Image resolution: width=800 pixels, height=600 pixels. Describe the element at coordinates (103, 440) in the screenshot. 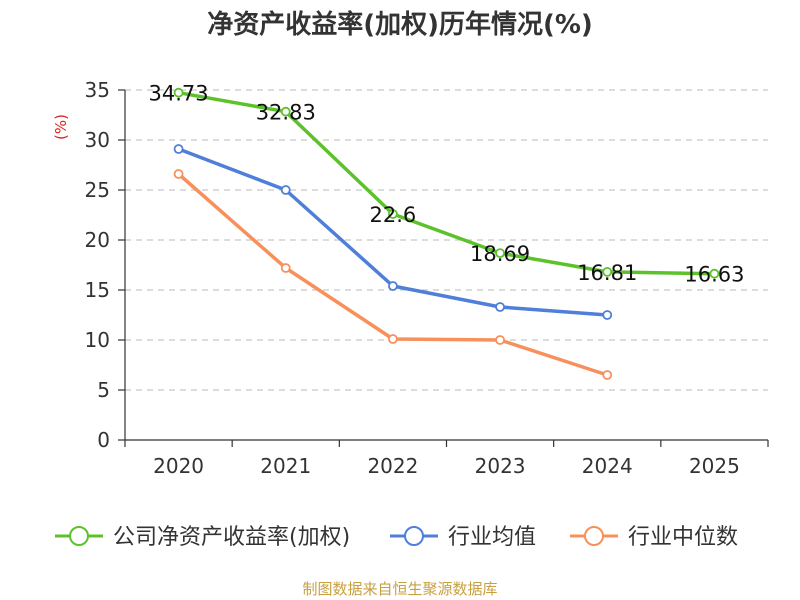

I see `y-tick-label: 0` at that location.